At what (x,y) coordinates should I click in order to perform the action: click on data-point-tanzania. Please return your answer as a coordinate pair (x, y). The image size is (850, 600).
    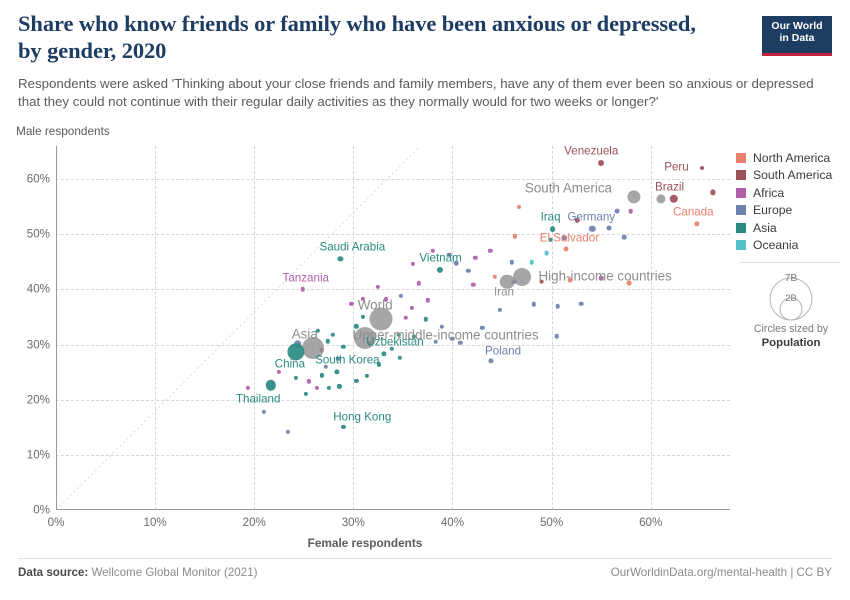
    Looking at the image, I should click on (303, 289).